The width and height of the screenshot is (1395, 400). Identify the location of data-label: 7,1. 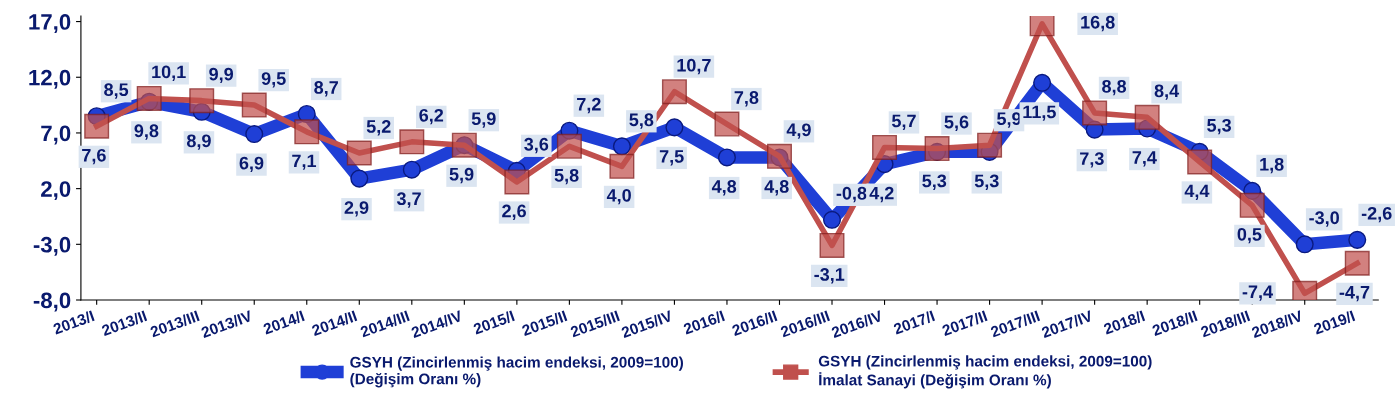
(304, 162).